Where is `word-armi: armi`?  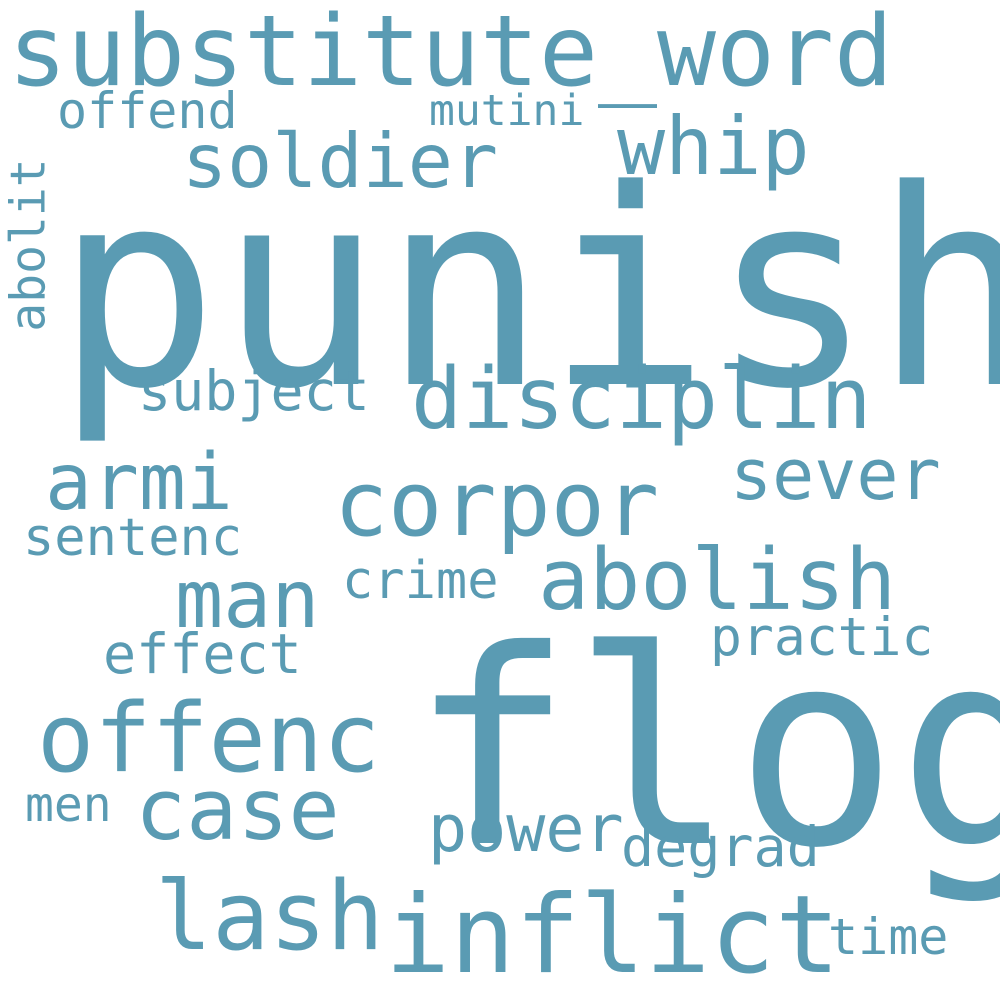
word-armi: armi is located at coordinates (139, 483).